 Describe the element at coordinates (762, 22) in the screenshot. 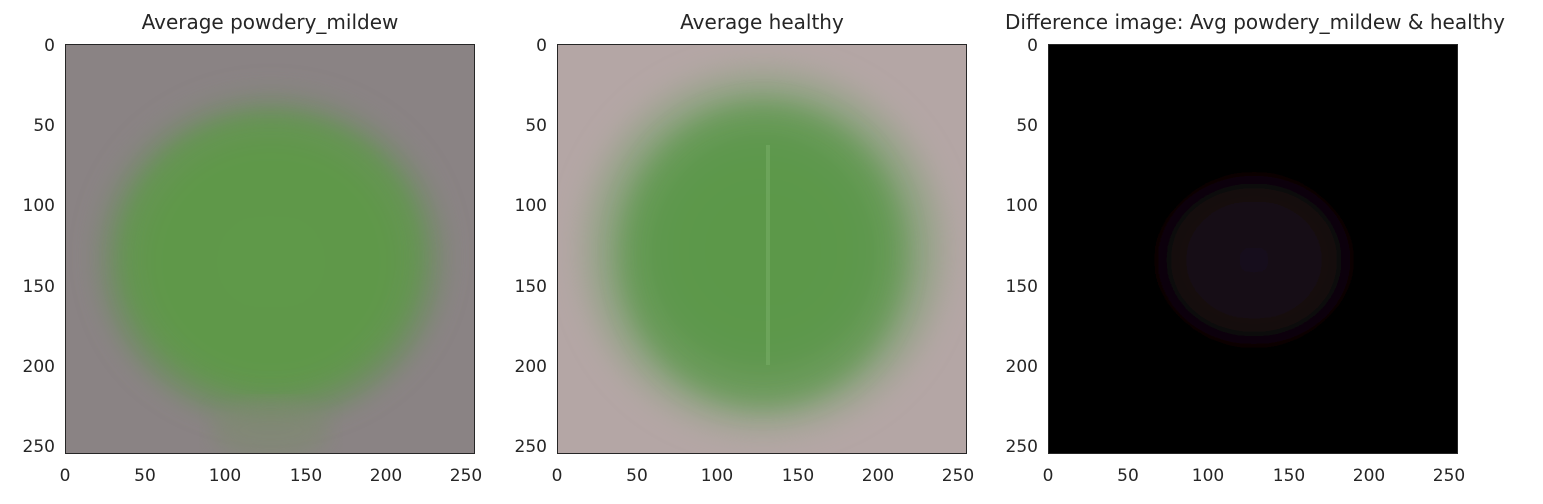

I see `chart-title: Average healthy` at that location.